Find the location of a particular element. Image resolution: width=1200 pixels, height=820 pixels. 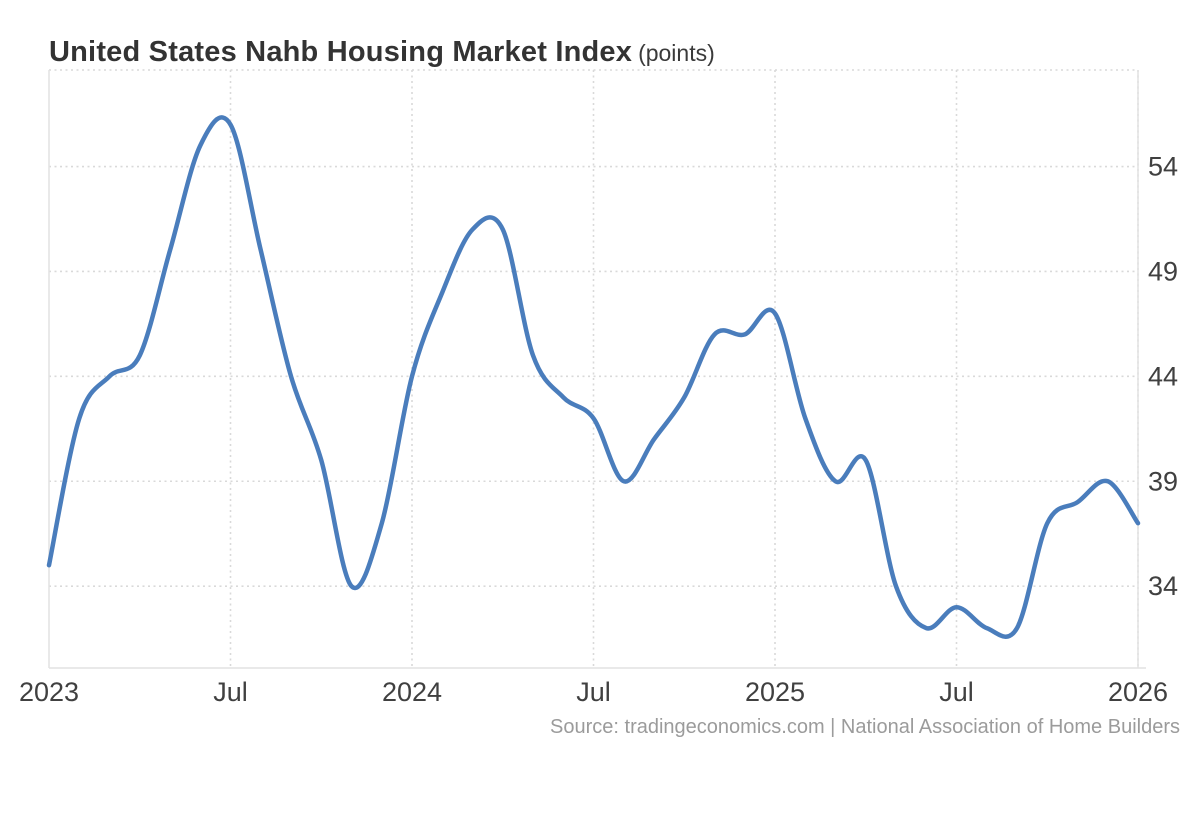

x-tick-label: 2024 is located at coordinates (412, 692).